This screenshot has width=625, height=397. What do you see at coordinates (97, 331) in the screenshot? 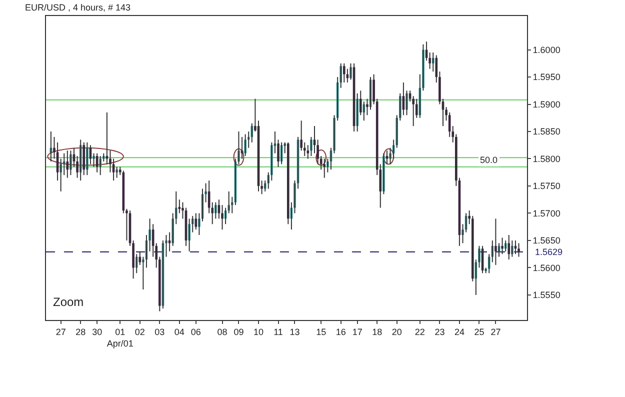
I see `x-tick-label: 30` at bounding box center [97, 331].